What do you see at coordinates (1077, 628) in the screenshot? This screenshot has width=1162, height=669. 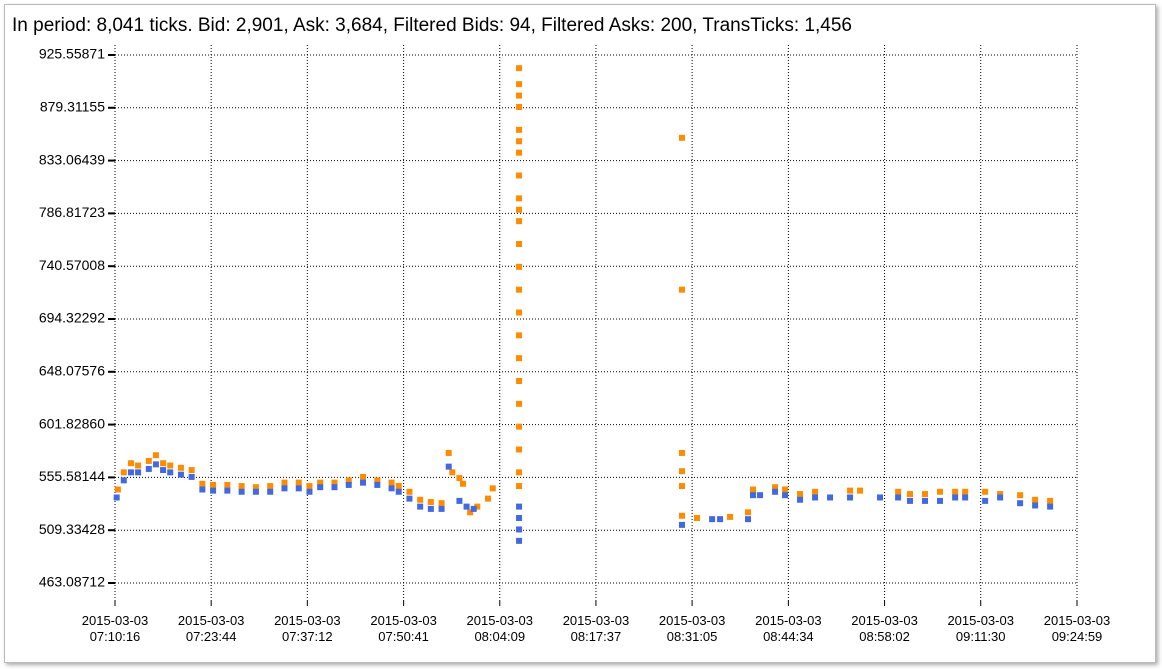 I see `x-tick-label: 2015-03-03 09:24:59` at bounding box center [1077, 628].